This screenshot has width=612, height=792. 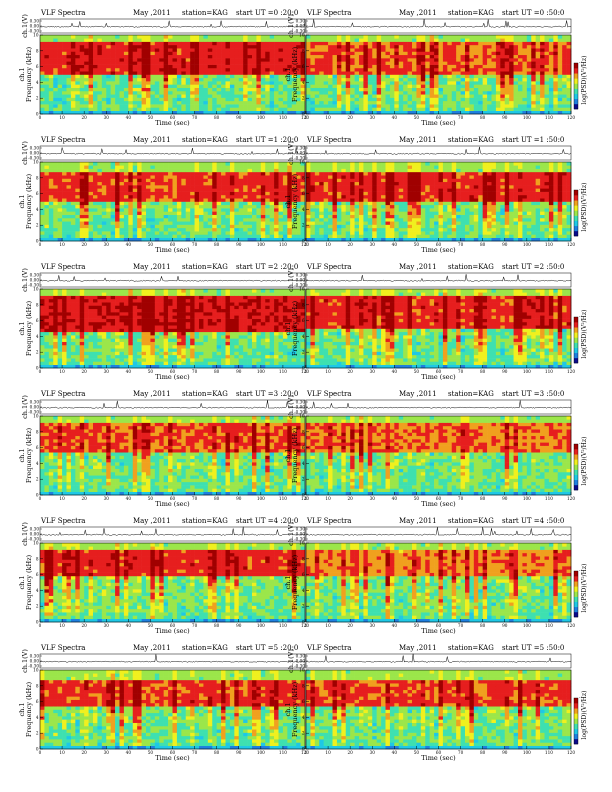 I want to click on panel-date: May ,2011, so click(x=152, y=140).